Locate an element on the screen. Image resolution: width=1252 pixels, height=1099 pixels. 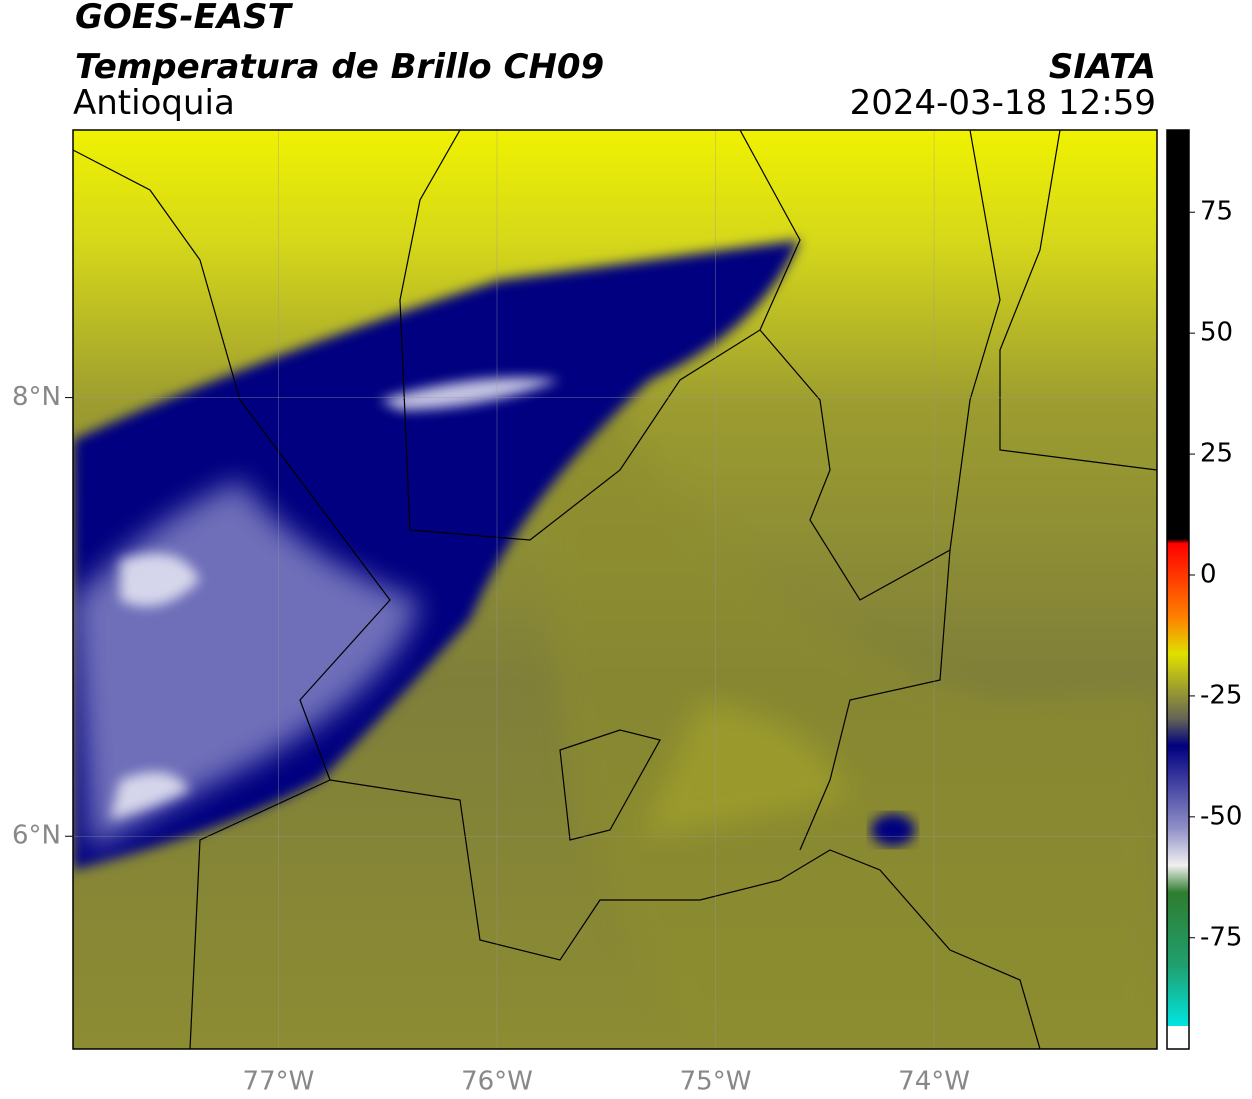
x-tick-label: 74°W is located at coordinates (934, 1082).